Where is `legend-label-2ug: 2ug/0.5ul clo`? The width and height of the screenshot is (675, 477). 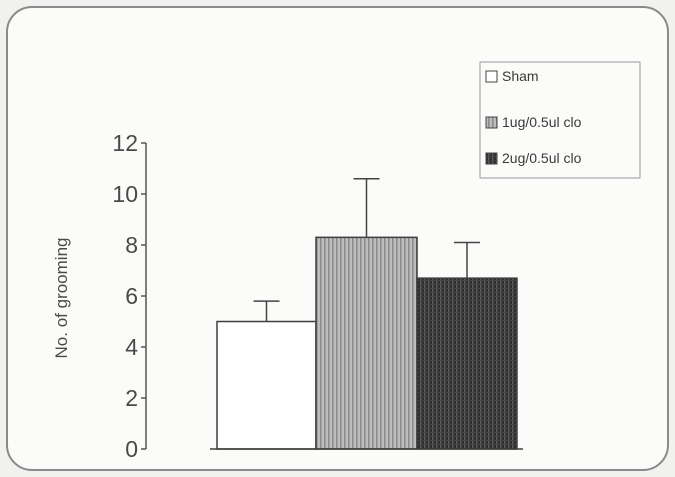 legend-label-2ug: 2ug/0.5ul clo is located at coordinates (542, 158).